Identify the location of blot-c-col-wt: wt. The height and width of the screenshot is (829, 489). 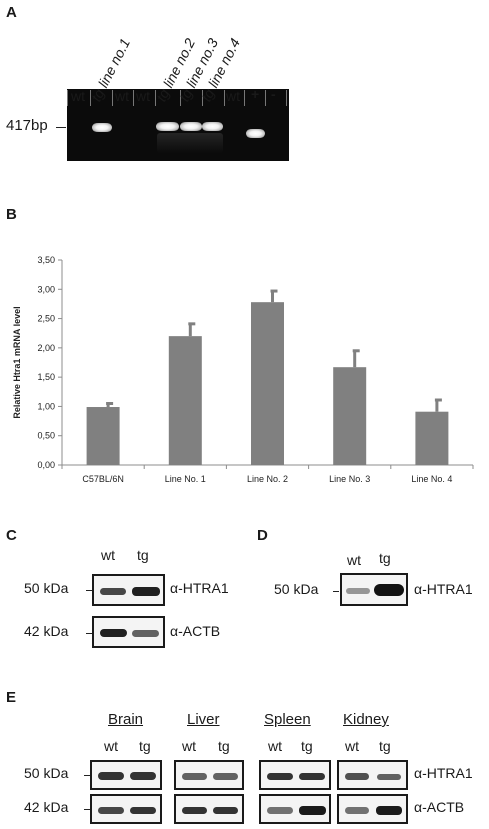
(108, 555).